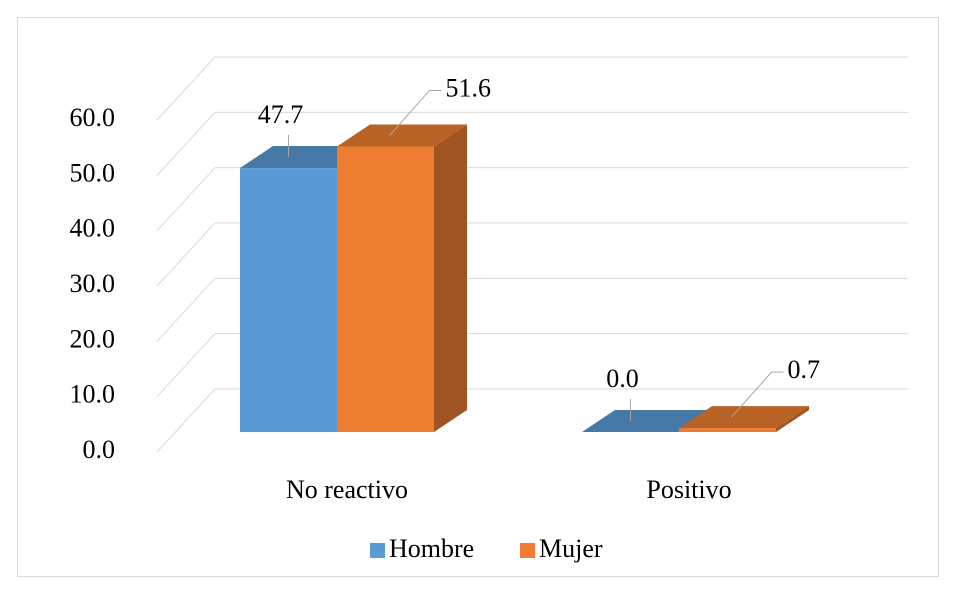 The width and height of the screenshot is (956, 590). I want to click on x-tick-label: No reactivo, so click(347, 489).